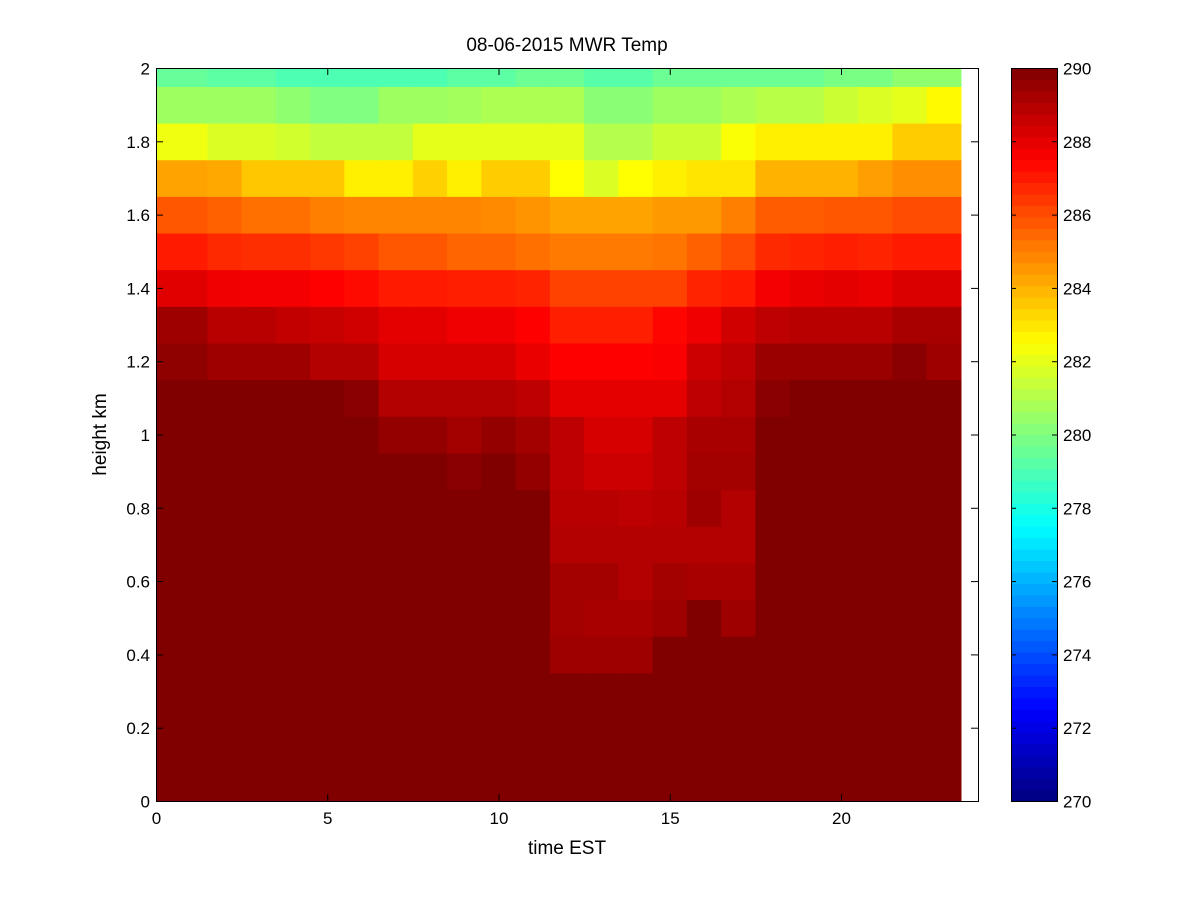  I want to click on y-tick-label: 2, so click(145, 69).